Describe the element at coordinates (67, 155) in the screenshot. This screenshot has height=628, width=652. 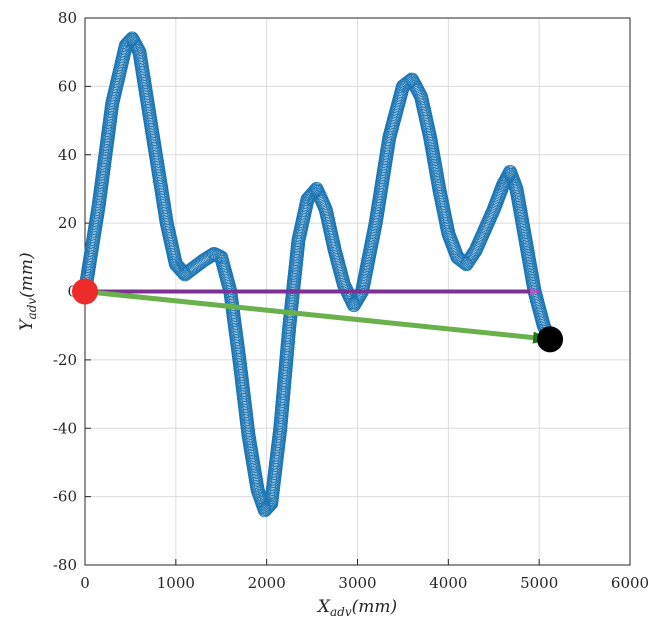
I see `y-tick-label: 40` at that location.